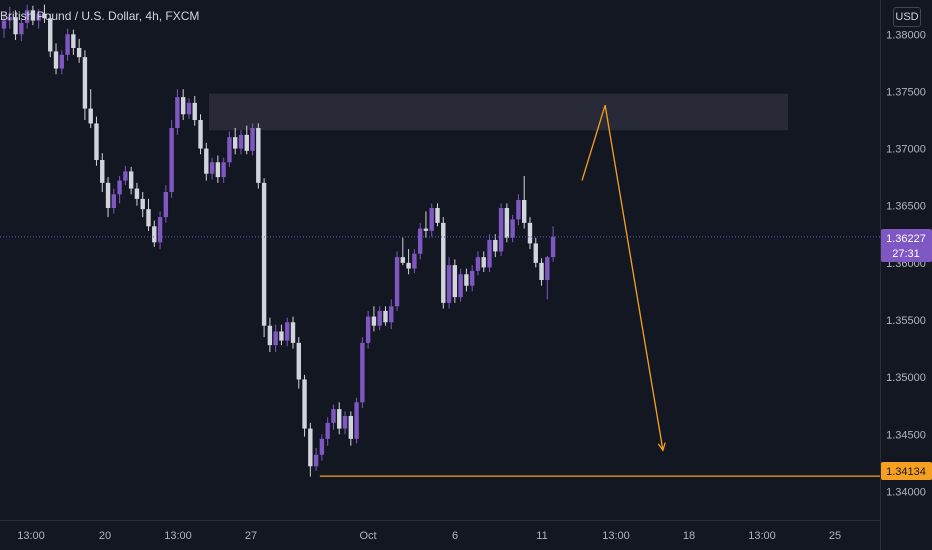  I want to click on support-price-label: 1.34134, so click(906, 472).